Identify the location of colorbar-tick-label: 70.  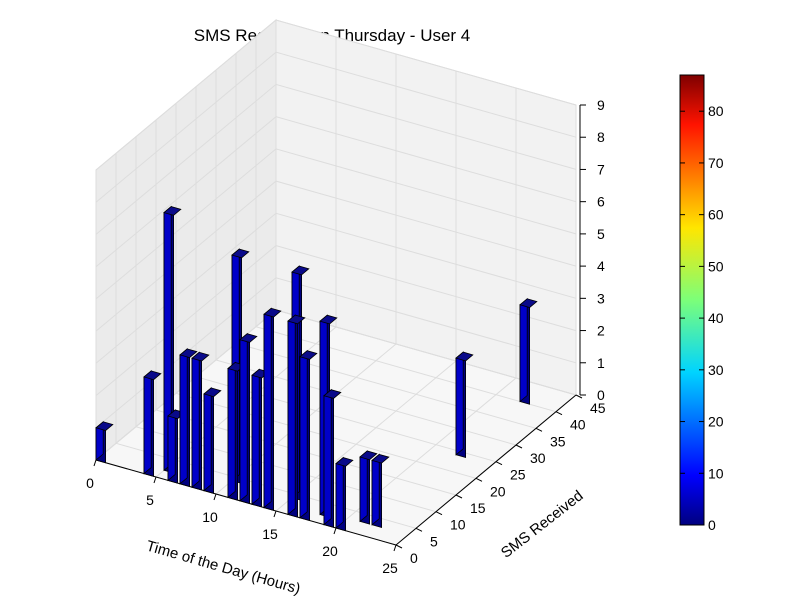
(716, 163).